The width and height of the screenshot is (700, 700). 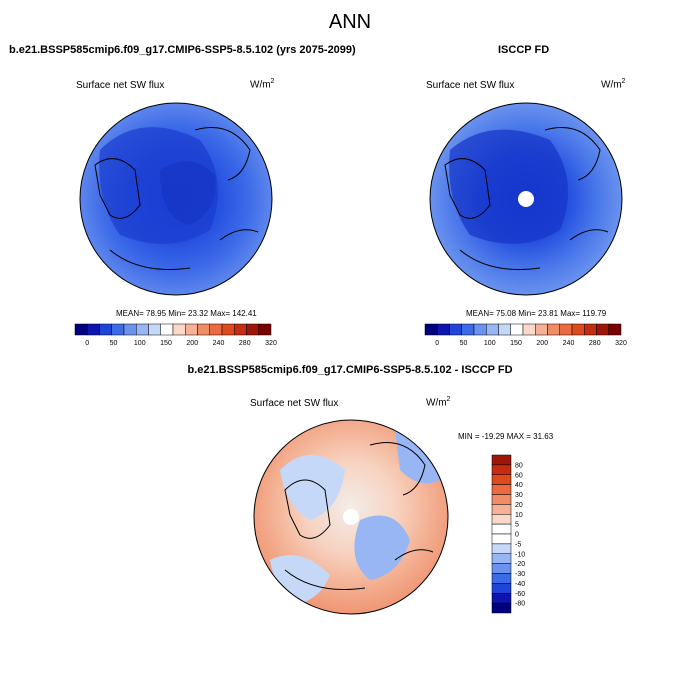 I want to click on right-colorbar-tick-label: 100, so click(x=490, y=343).